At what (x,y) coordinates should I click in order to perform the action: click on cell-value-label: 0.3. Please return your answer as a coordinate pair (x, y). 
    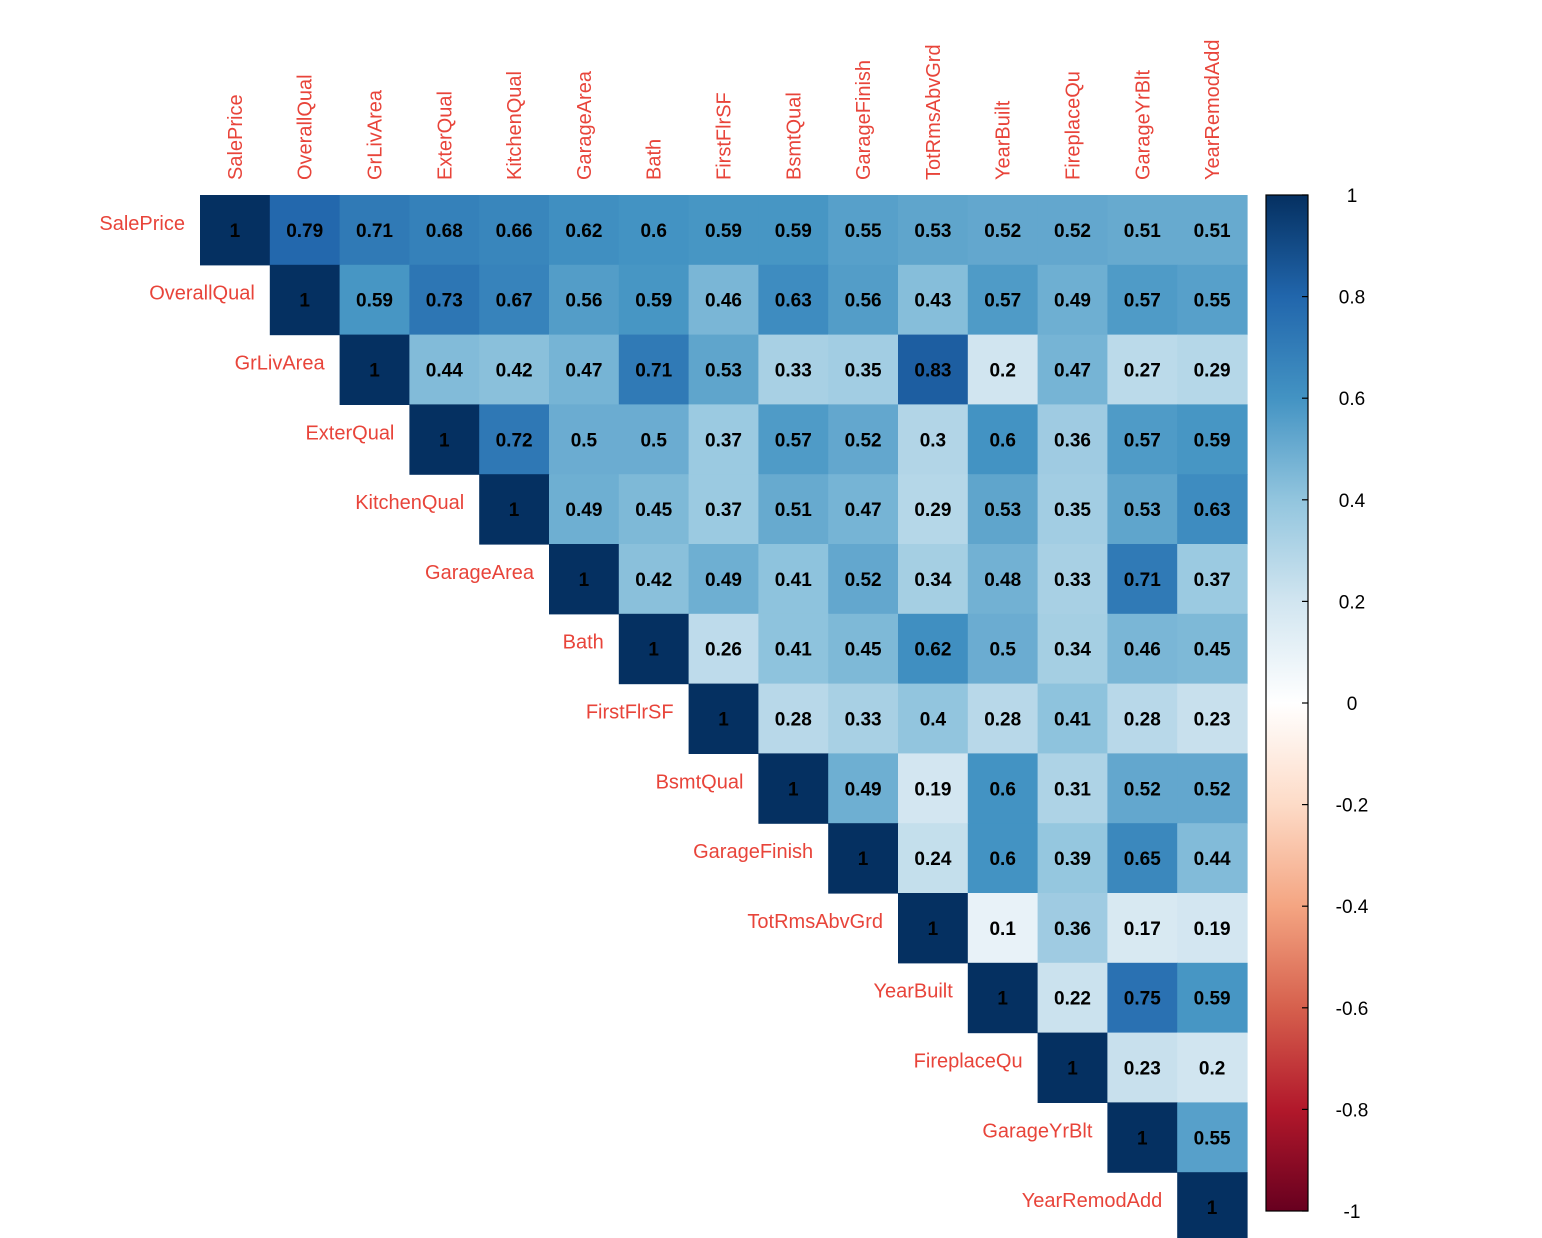
    Looking at the image, I should click on (933, 440).